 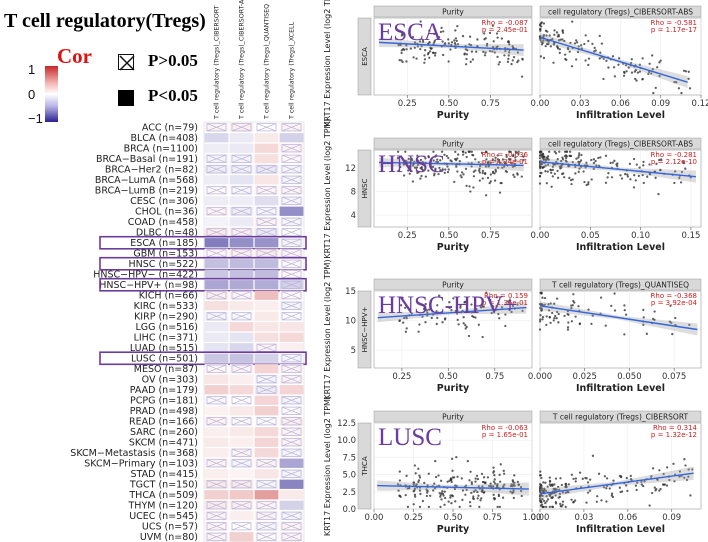 What do you see at coordinates (350, 169) in the screenshot?
I see `y-tick-label: 12` at bounding box center [350, 169].